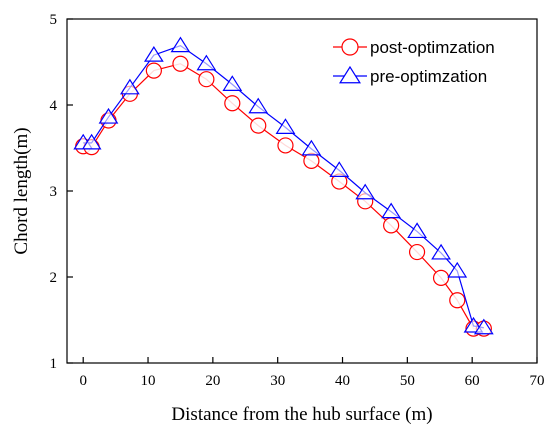 Image resolution: width=550 pixels, height=441 pixels. Describe the element at coordinates (83, 381) in the screenshot. I see `x-tick-label: 0` at that location.